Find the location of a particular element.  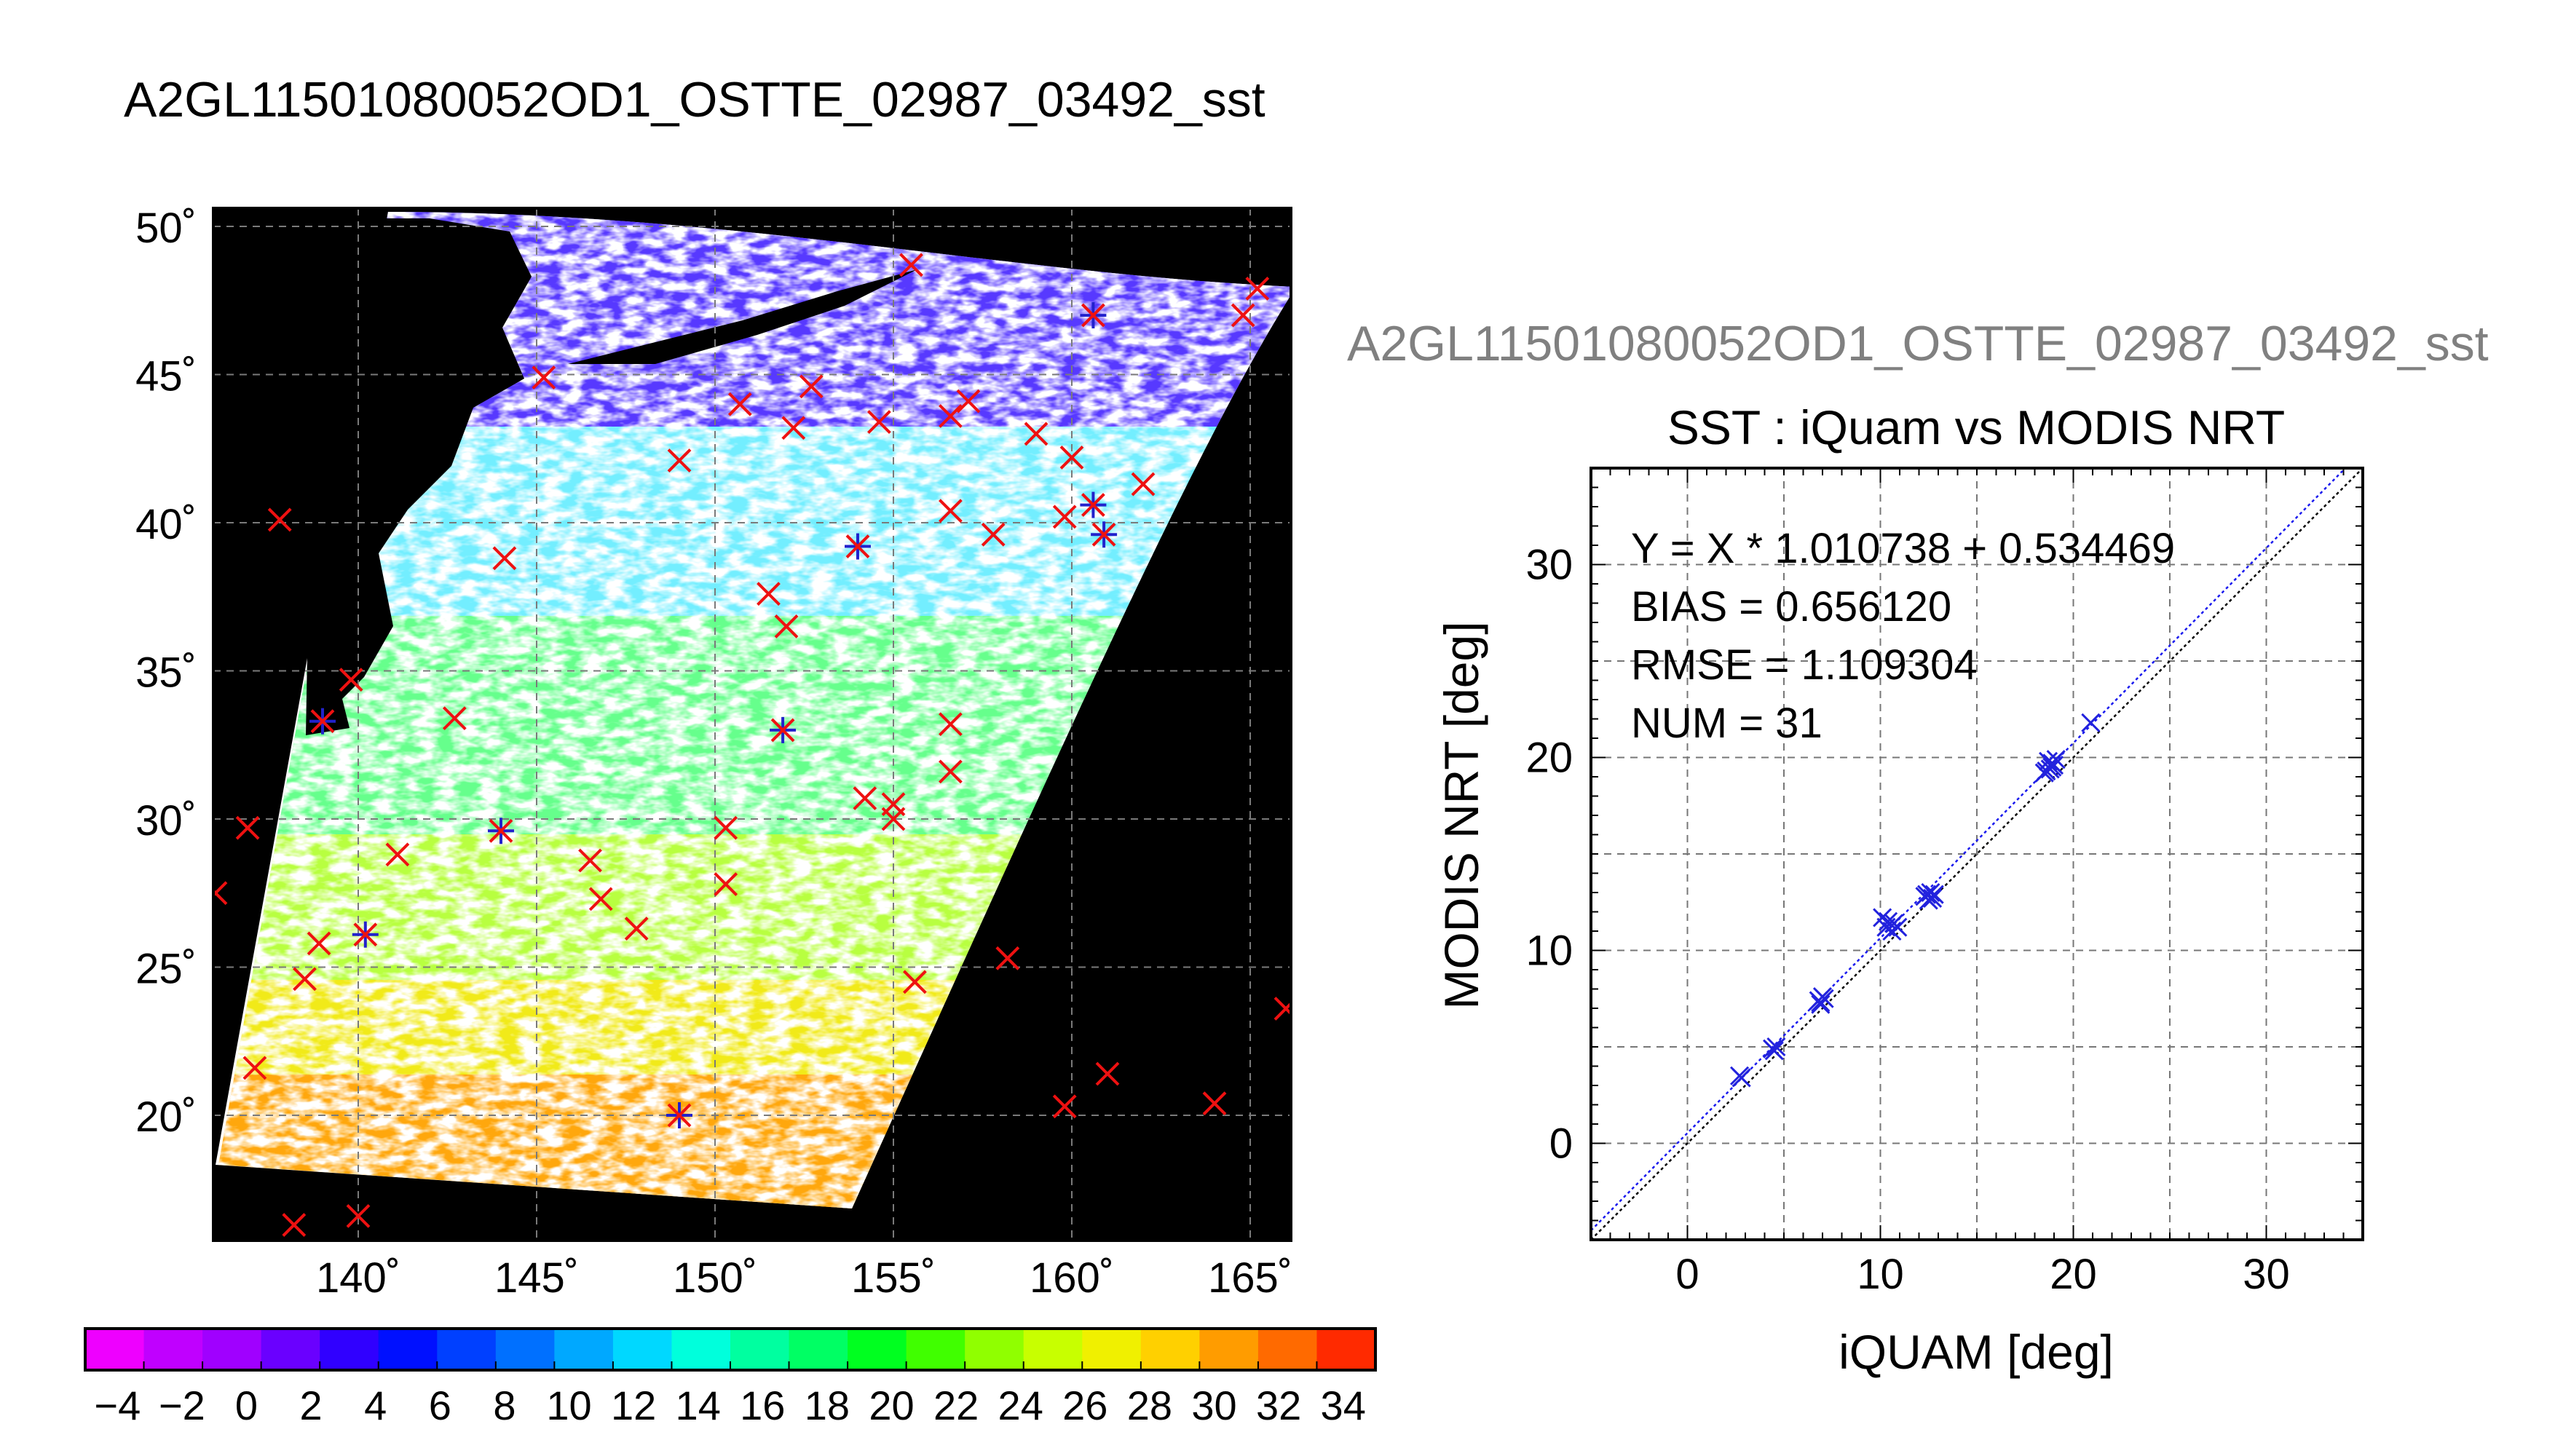

colorbar-tick-label: 20 is located at coordinates (891, 1405).